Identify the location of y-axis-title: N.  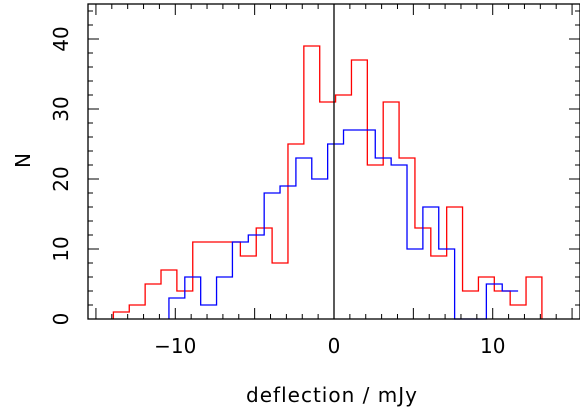
(23, 160).